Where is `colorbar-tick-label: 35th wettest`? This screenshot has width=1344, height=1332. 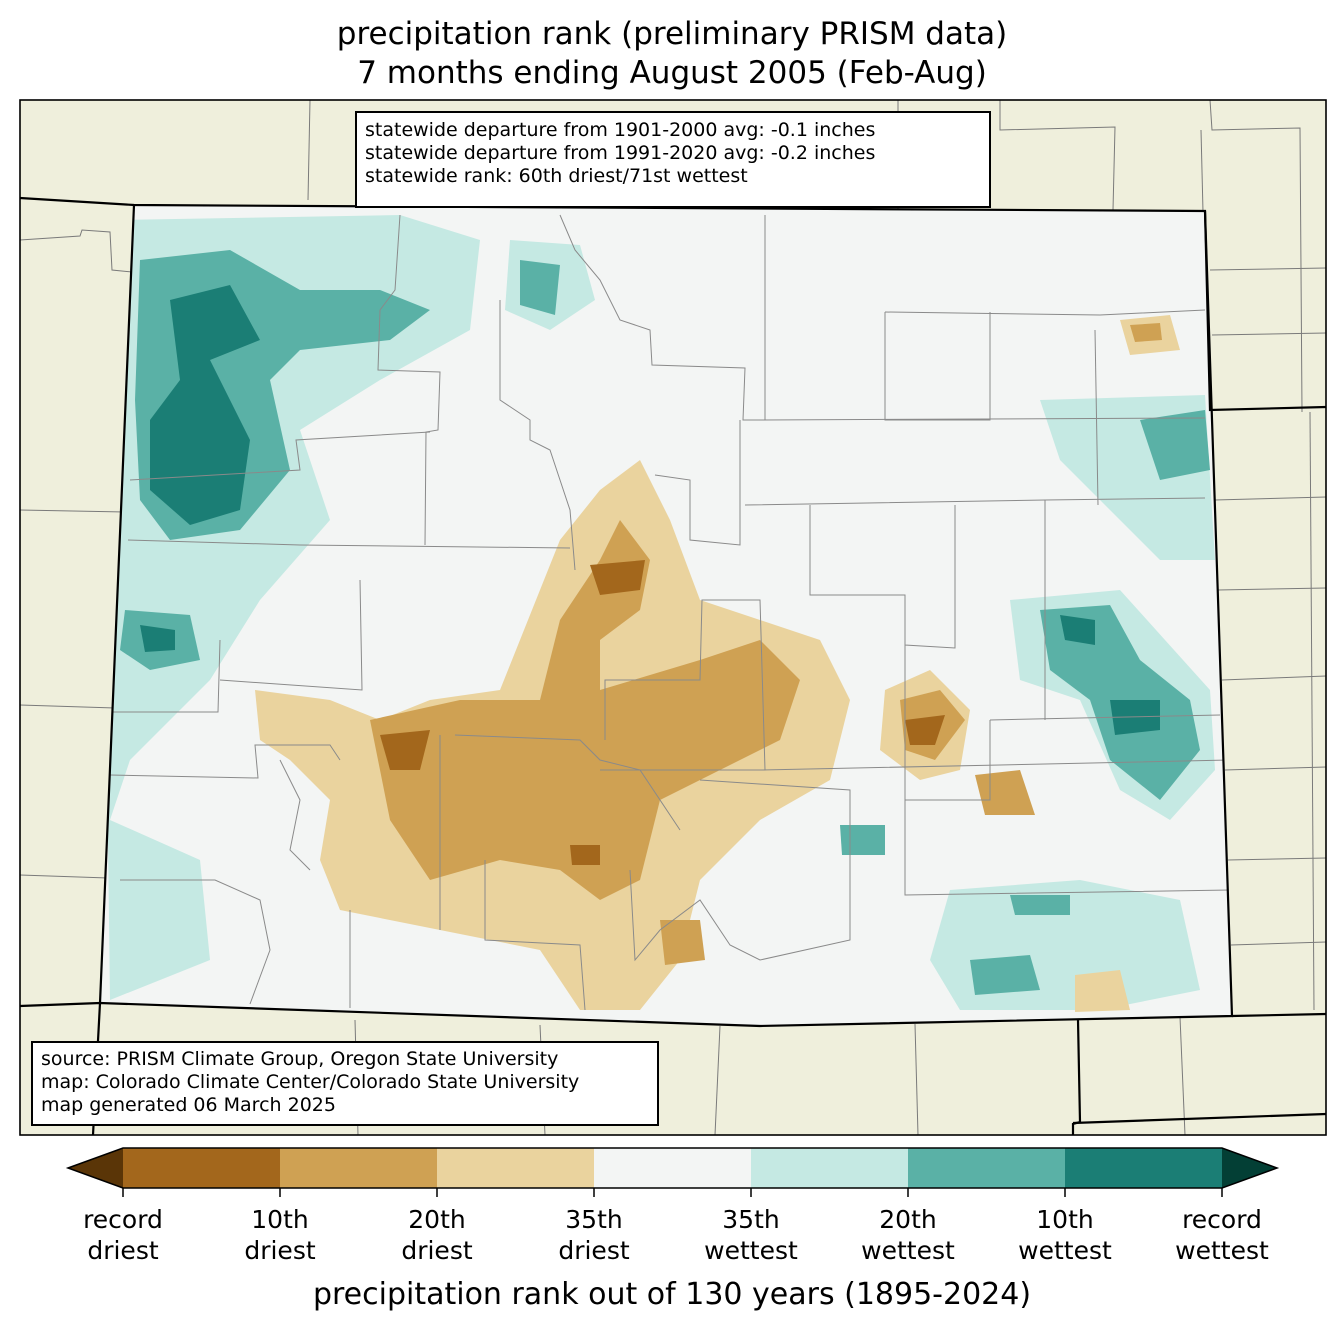 colorbar-tick-label: 35th wettest is located at coordinates (751, 1235).